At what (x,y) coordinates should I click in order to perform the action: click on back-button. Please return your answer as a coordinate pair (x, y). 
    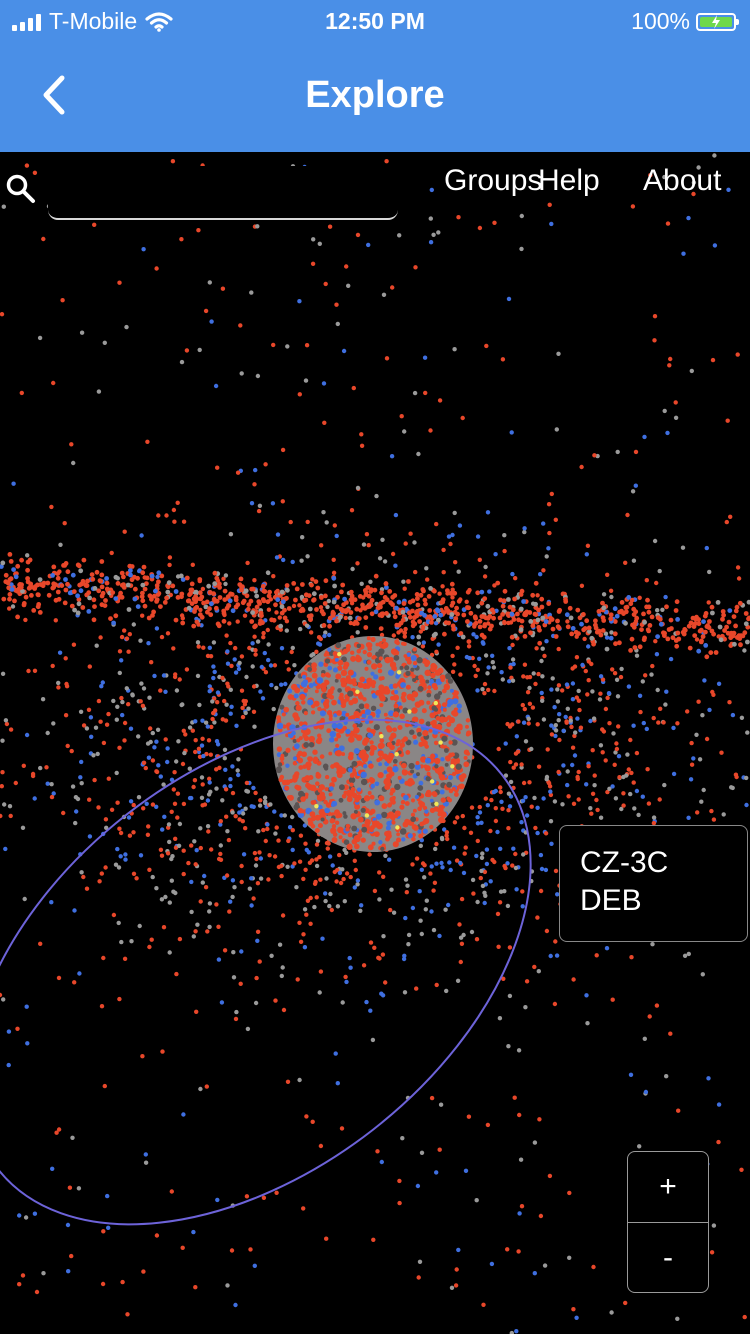
    Looking at the image, I should click on (55, 95).